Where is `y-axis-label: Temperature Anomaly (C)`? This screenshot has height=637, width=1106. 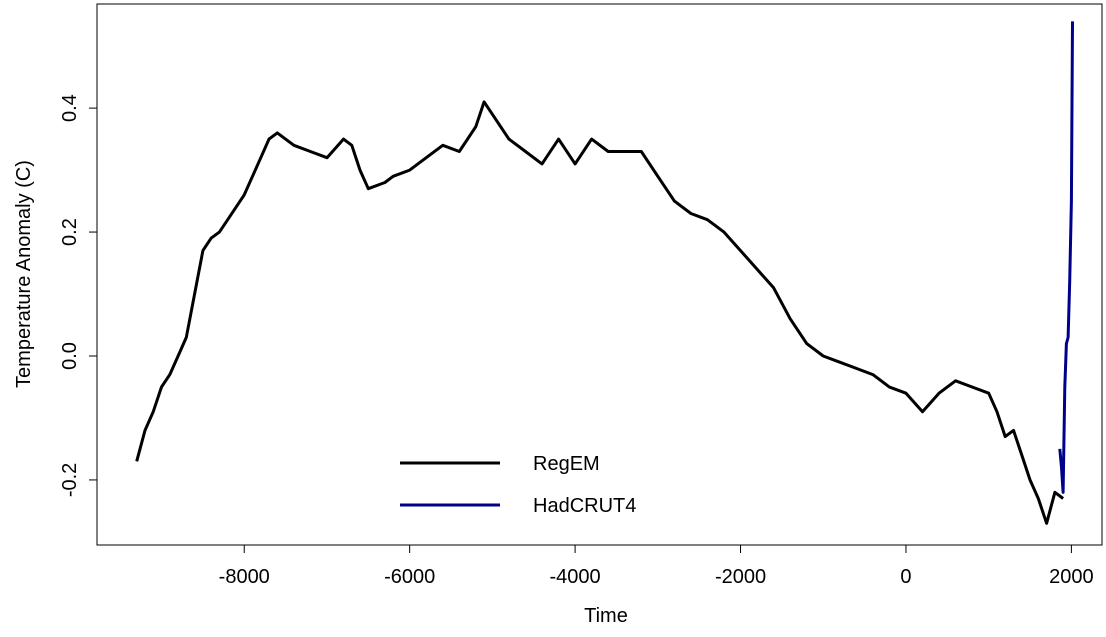 y-axis-label: Temperature Anomaly (C) is located at coordinates (24, 274).